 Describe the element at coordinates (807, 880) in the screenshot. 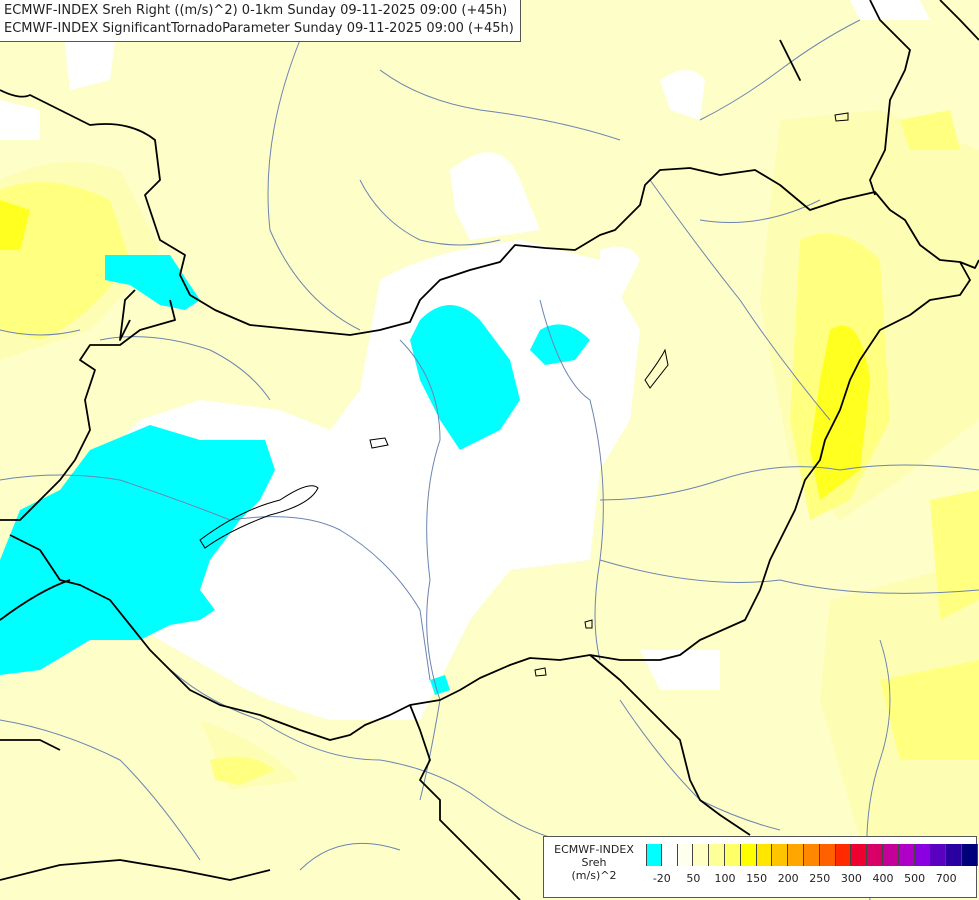

I see `legend-tick-labels: -20 50 100 150 200 250 300 400 500 700` at that location.